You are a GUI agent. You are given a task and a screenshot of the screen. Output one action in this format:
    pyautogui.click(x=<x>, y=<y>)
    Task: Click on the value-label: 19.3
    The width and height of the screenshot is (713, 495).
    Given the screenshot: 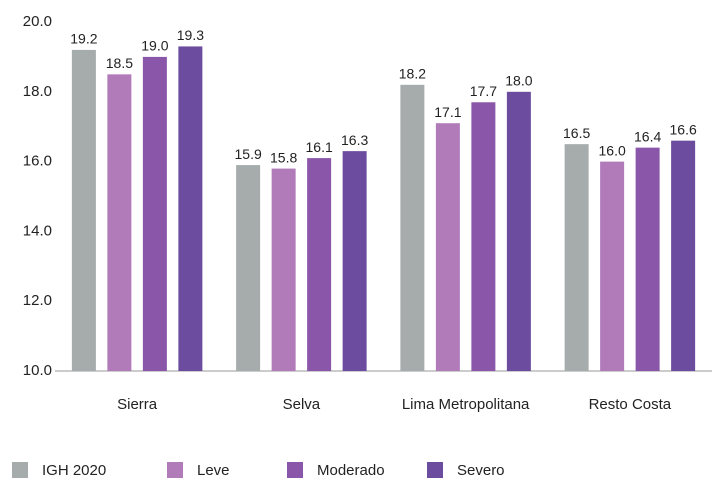 What is the action you would take?
    pyautogui.click(x=190, y=35)
    